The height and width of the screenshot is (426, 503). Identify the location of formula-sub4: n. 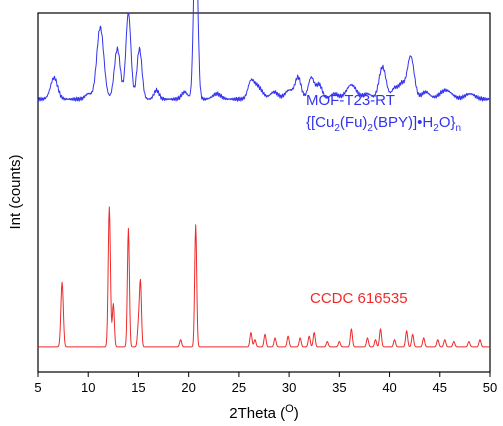
(459, 128).